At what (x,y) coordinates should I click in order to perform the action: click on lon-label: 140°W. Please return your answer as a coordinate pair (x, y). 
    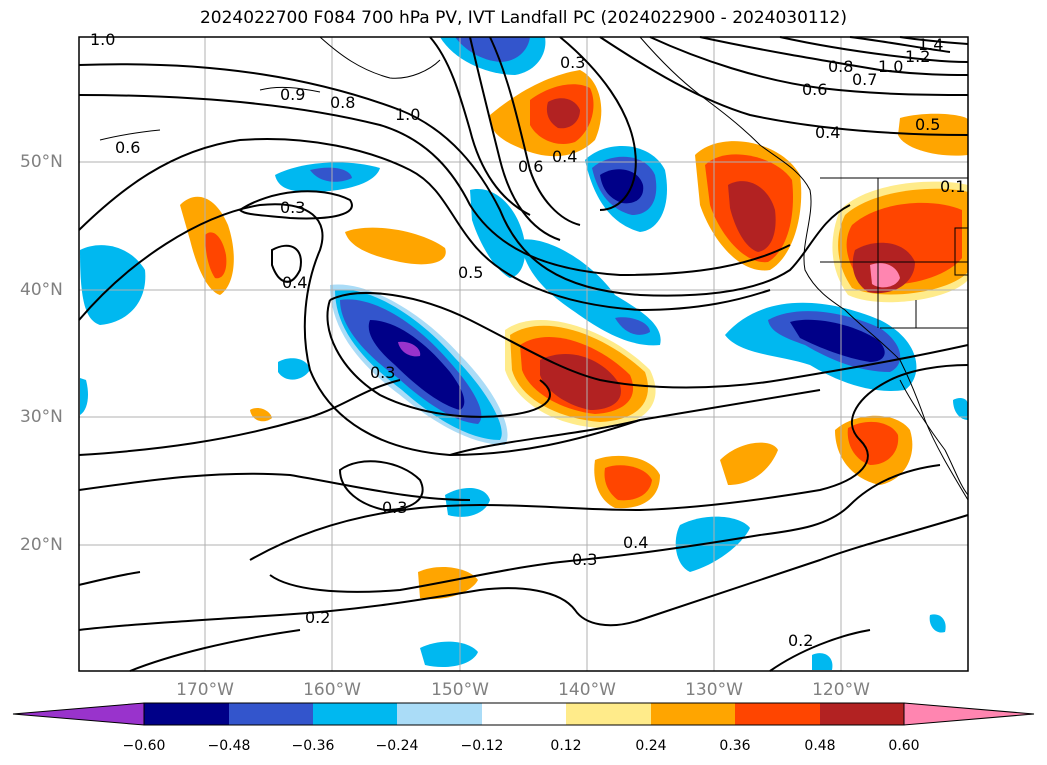
    Looking at the image, I should click on (587, 690).